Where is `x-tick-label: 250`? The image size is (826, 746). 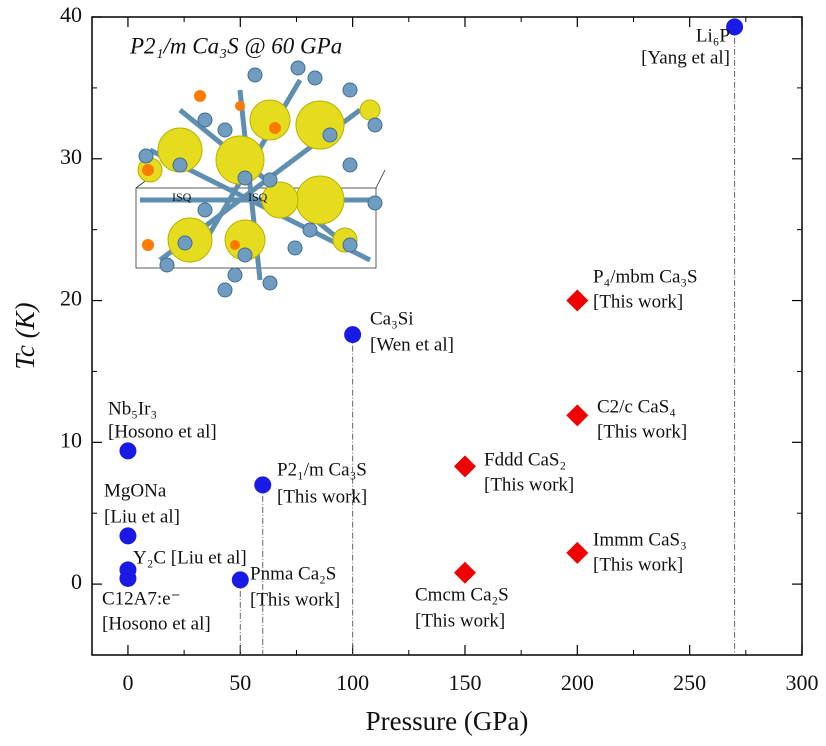 x-tick-label: 250 is located at coordinates (689, 682).